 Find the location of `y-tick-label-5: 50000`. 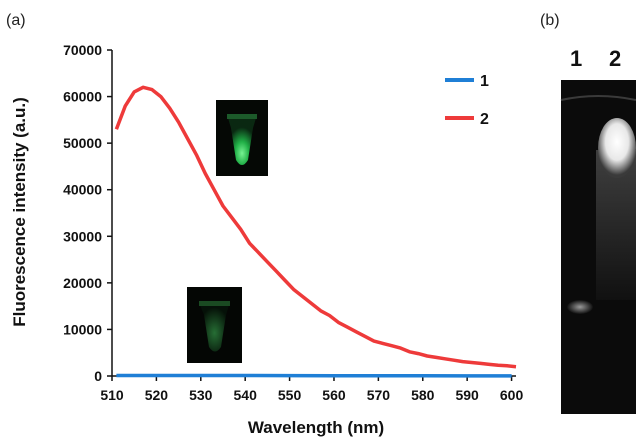

y-tick-label-5: 50000 is located at coordinates (82, 143).